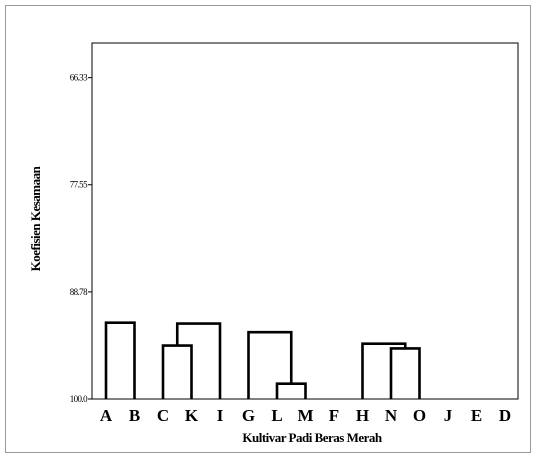 The width and height of the screenshot is (538, 460). I want to click on leaf-label: J, so click(448, 415).